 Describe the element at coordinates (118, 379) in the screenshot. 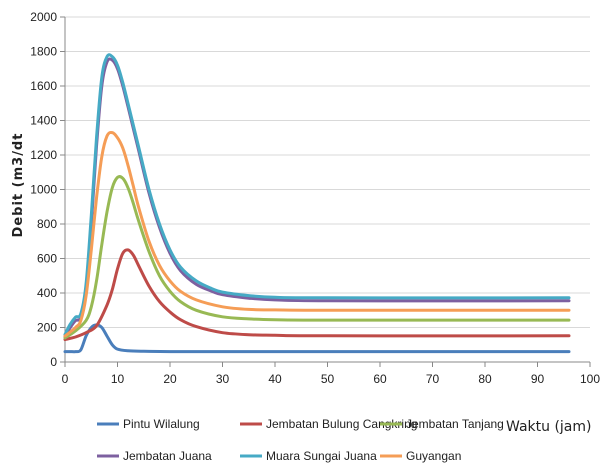

I see `x-tick-label: 10` at that location.